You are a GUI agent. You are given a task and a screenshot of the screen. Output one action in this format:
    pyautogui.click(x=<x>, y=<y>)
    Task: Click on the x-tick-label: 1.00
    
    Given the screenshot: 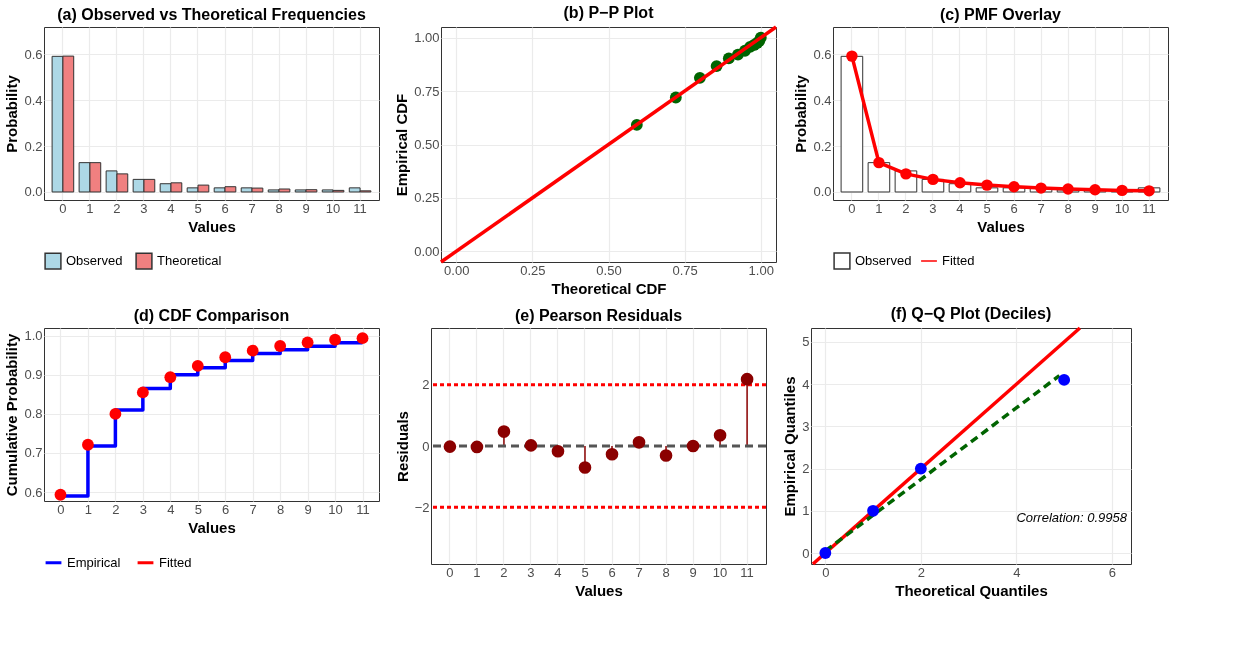 What is the action you would take?
    pyautogui.click(x=761, y=270)
    